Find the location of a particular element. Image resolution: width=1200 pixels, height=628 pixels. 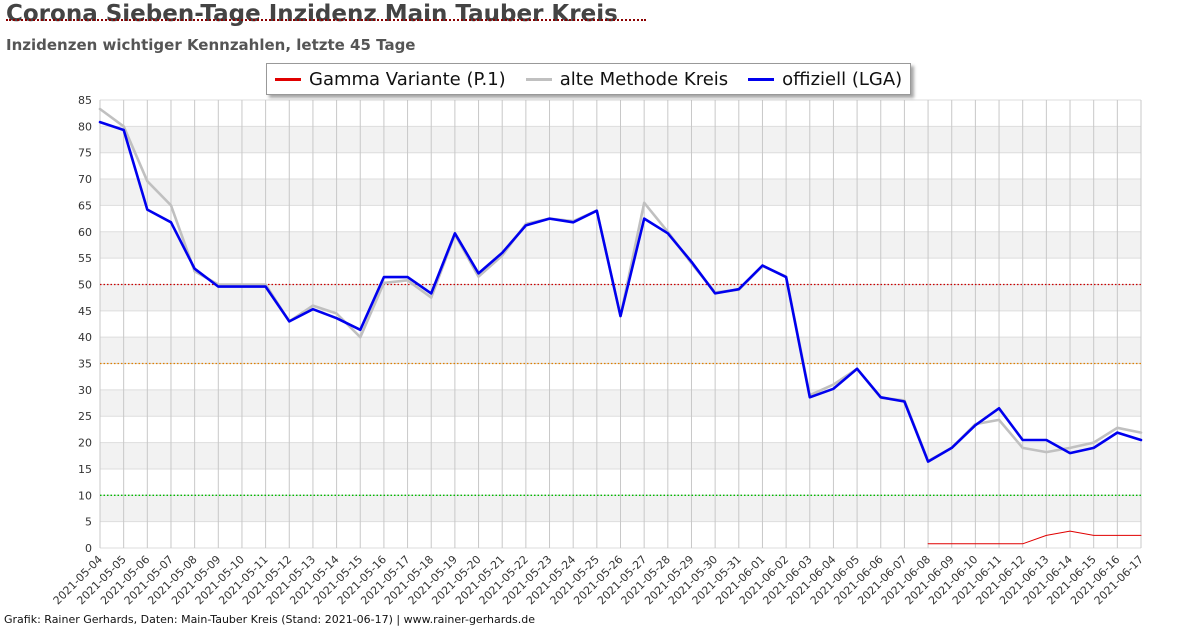

y-tick-label: 50 is located at coordinates (85, 284).